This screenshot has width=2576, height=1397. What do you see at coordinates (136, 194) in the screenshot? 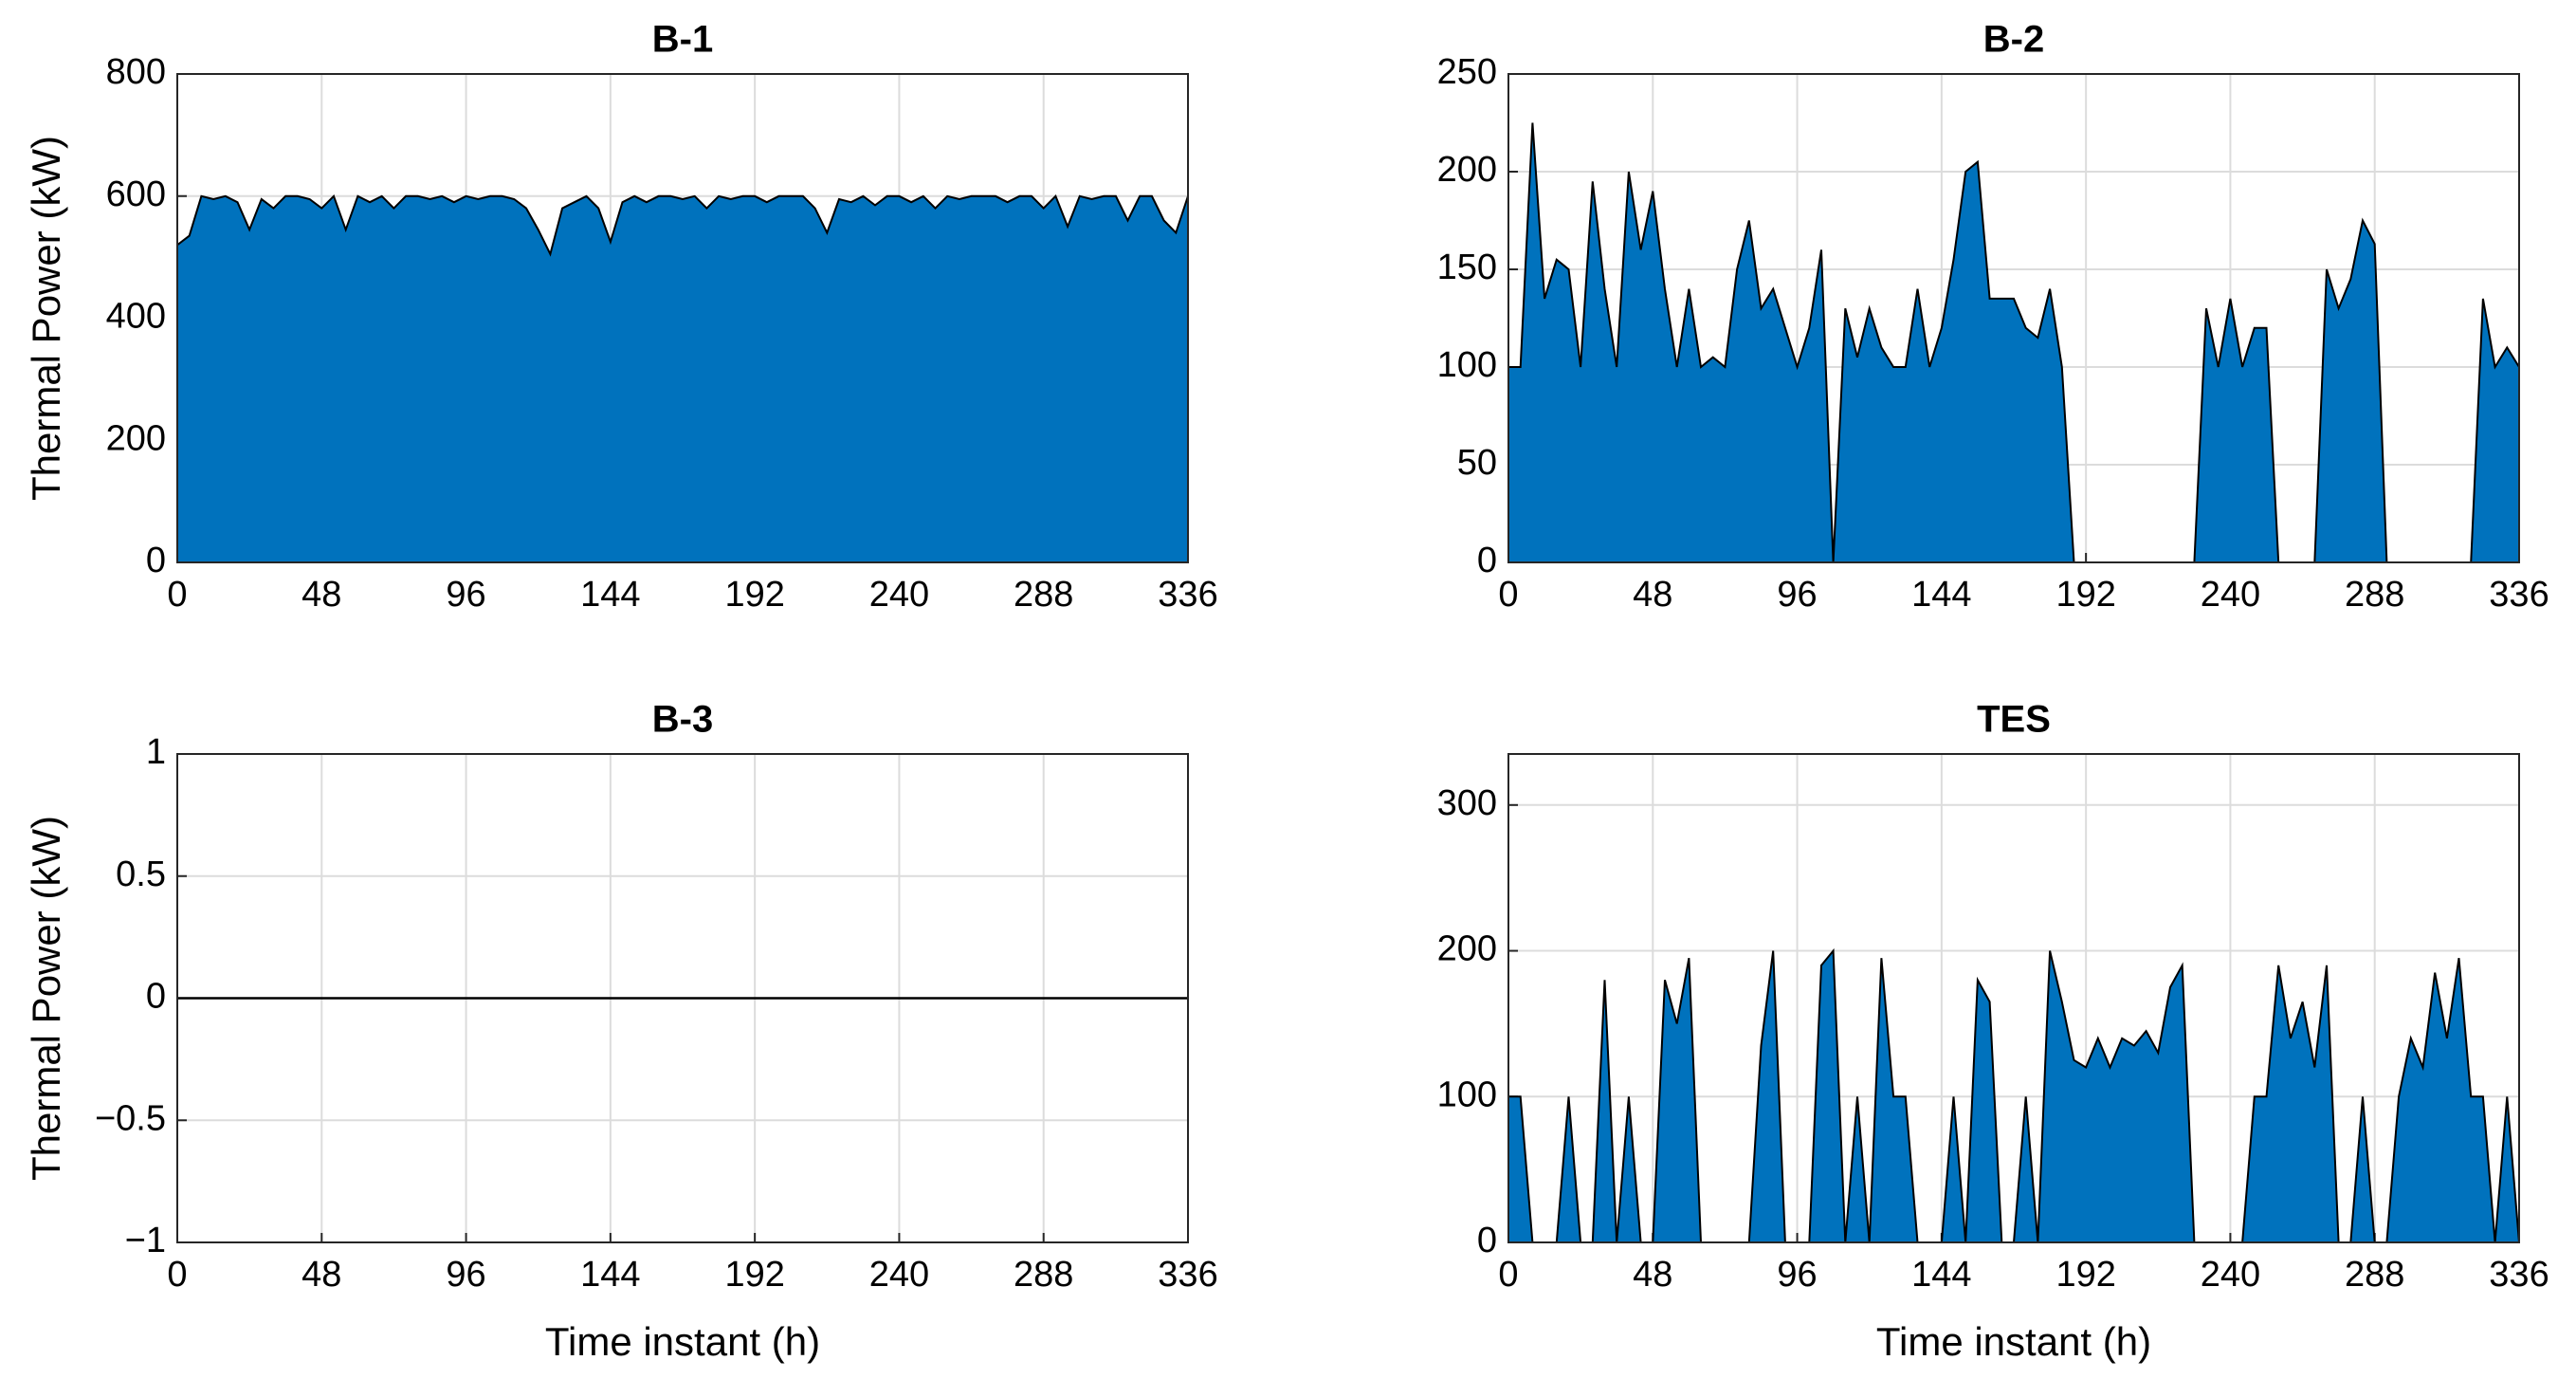
I see `y-tick-label: 600` at bounding box center [136, 194].